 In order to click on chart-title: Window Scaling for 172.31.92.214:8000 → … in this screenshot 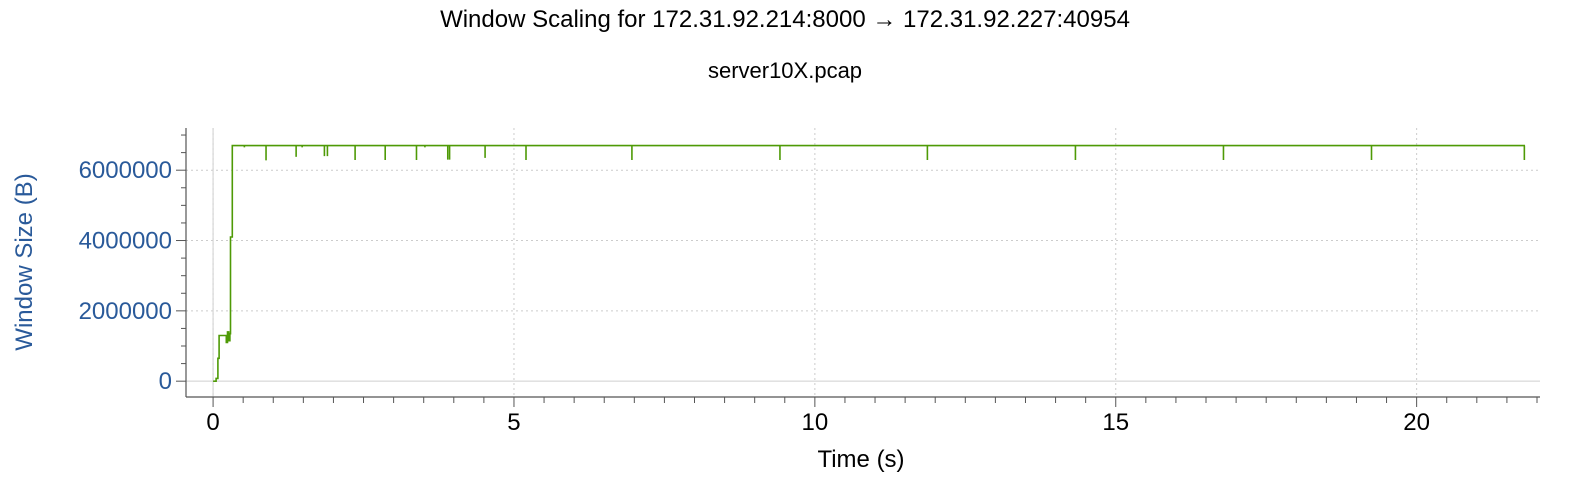, I will do `click(785, 19)`.